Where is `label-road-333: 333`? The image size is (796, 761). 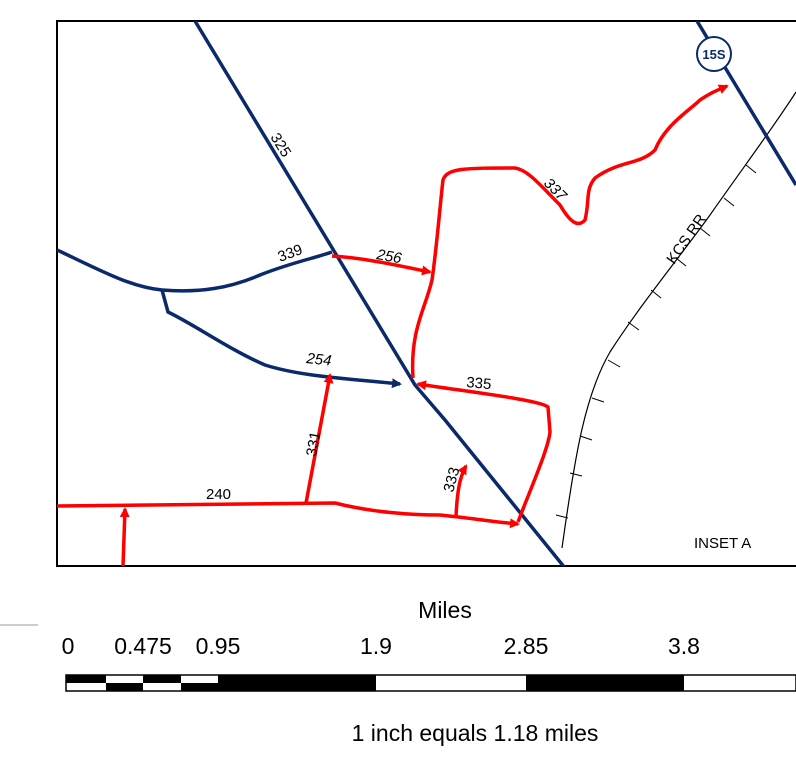 label-road-333: 333 is located at coordinates (451, 479).